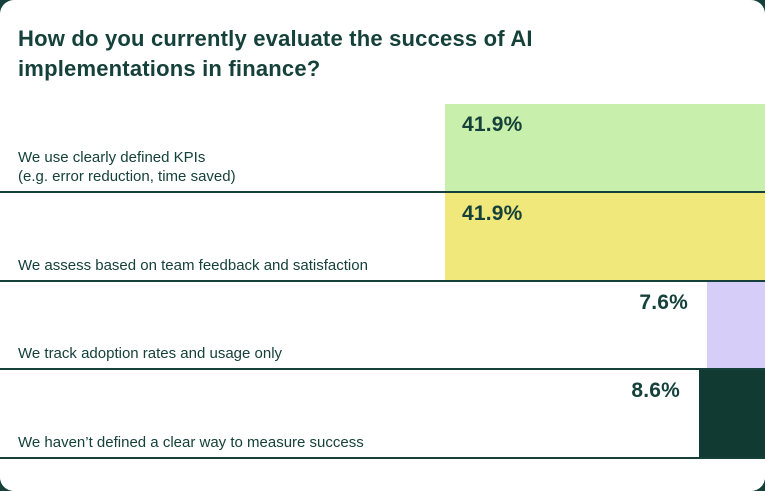  Describe the element at coordinates (150, 354) in the screenshot. I see `category-label: We track adoption rates and usage only` at that location.